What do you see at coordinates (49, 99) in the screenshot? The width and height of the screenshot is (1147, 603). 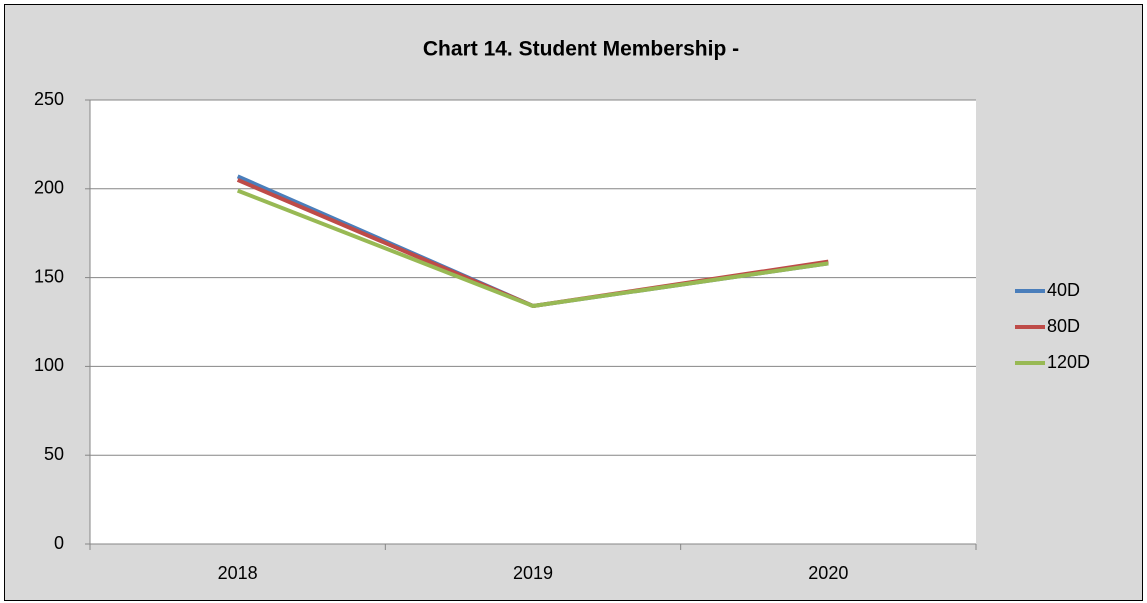 I see `y-tick-label: 250` at bounding box center [49, 99].